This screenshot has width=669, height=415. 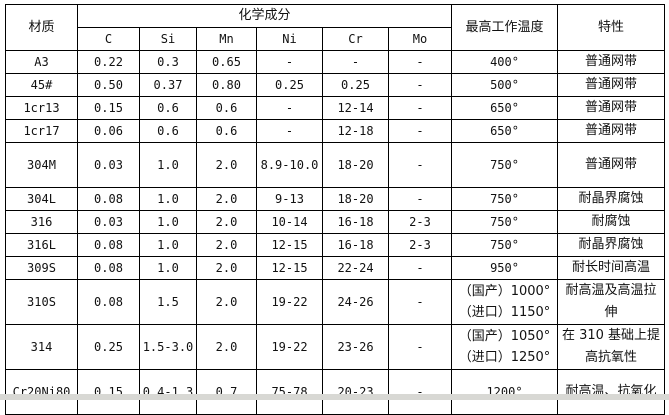 What do you see at coordinates (226, 131) in the screenshot?
I see `cell-mn: 0.6` at bounding box center [226, 131].